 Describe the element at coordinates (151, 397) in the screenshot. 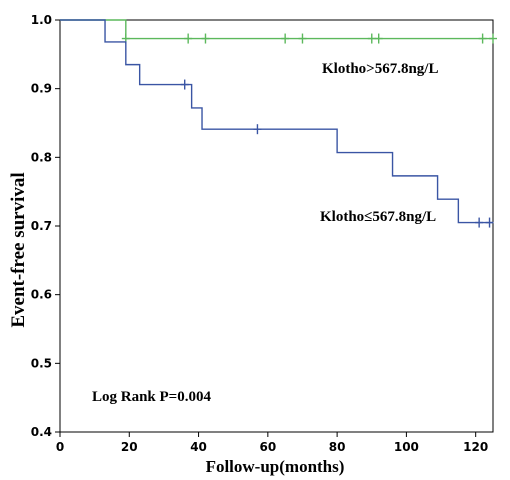

I see `annotation-log-rank: Log Rank P=0.004` at that location.